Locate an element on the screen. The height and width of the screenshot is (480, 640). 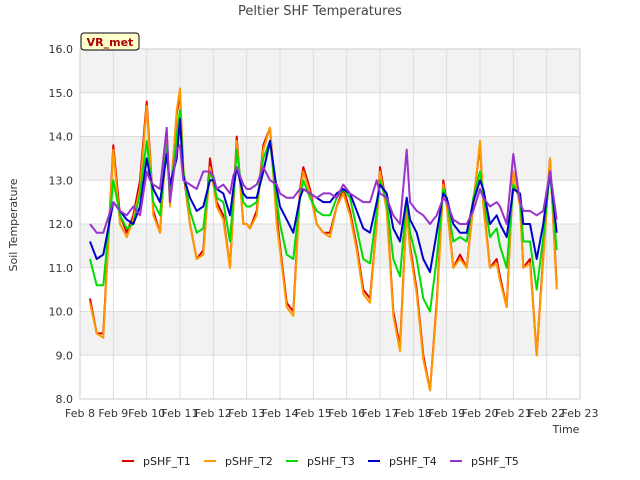
chart-title: Peltier SHF Temperatures is located at coordinates (320, 11).